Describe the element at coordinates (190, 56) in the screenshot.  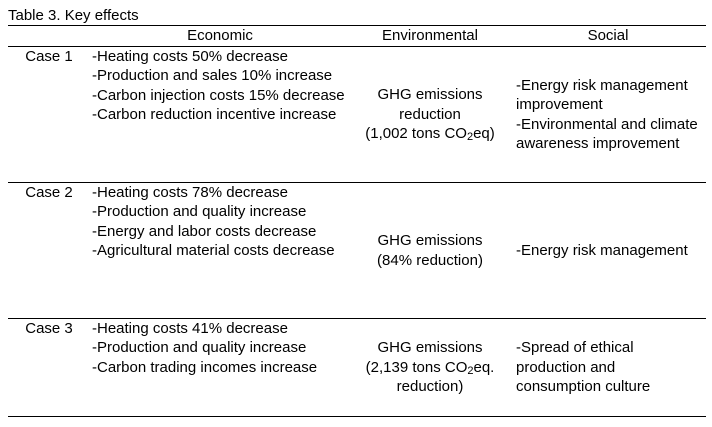
I see `economic-item: -Heating costs 50% decrease` at that location.